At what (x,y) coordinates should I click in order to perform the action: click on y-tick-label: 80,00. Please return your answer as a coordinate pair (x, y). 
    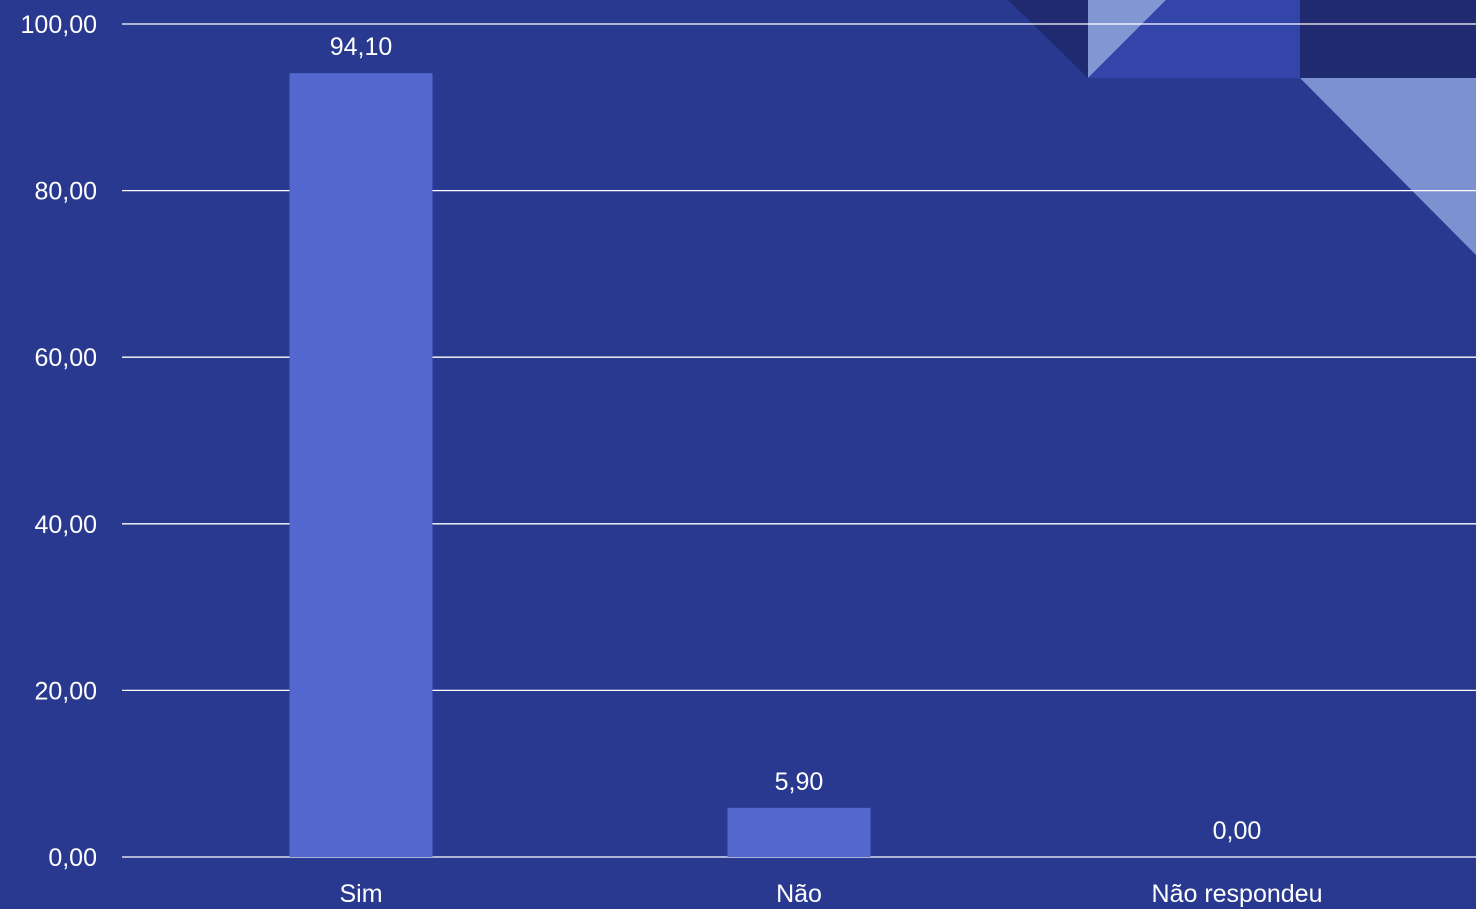
    Looking at the image, I should click on (65, 192).